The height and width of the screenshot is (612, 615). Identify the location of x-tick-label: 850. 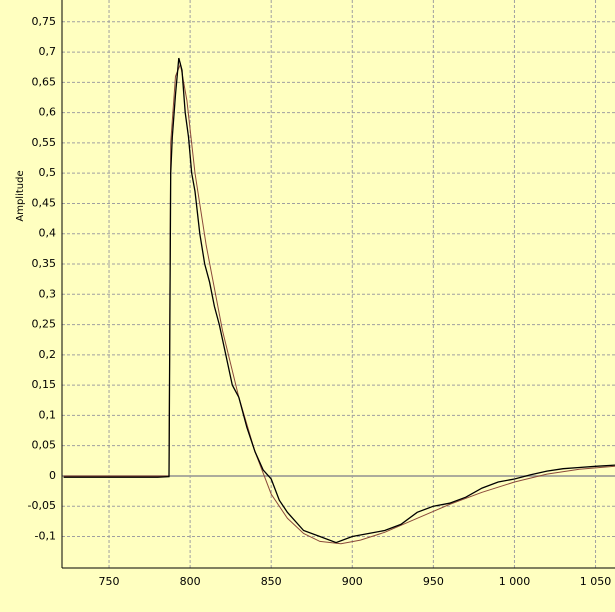
(271, 581).